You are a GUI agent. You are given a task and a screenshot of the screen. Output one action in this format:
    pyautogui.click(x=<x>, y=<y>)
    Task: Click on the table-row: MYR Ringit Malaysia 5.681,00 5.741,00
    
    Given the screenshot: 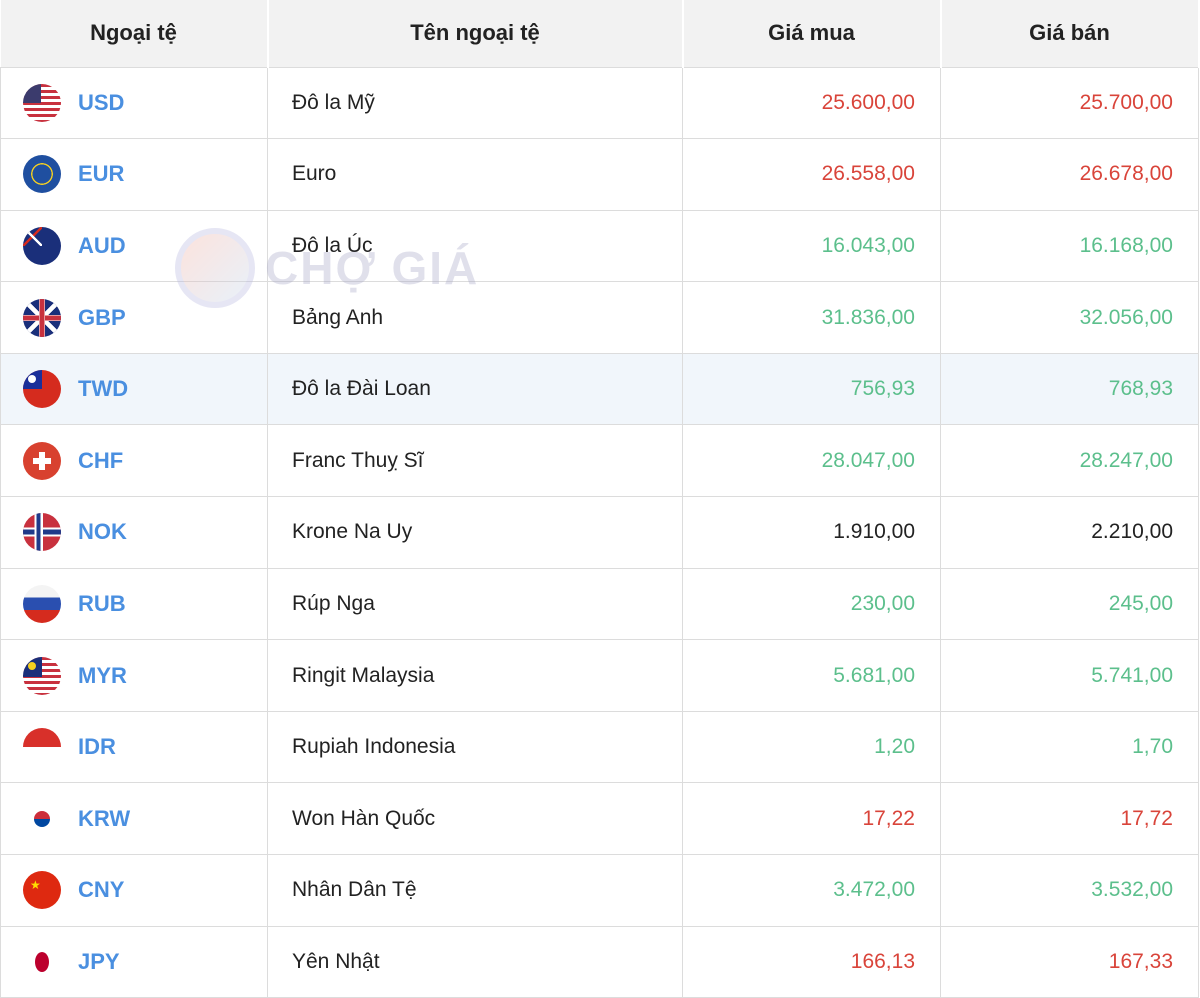 What is the action you would take?
    pyautogui.click(x=599, y=675)
    